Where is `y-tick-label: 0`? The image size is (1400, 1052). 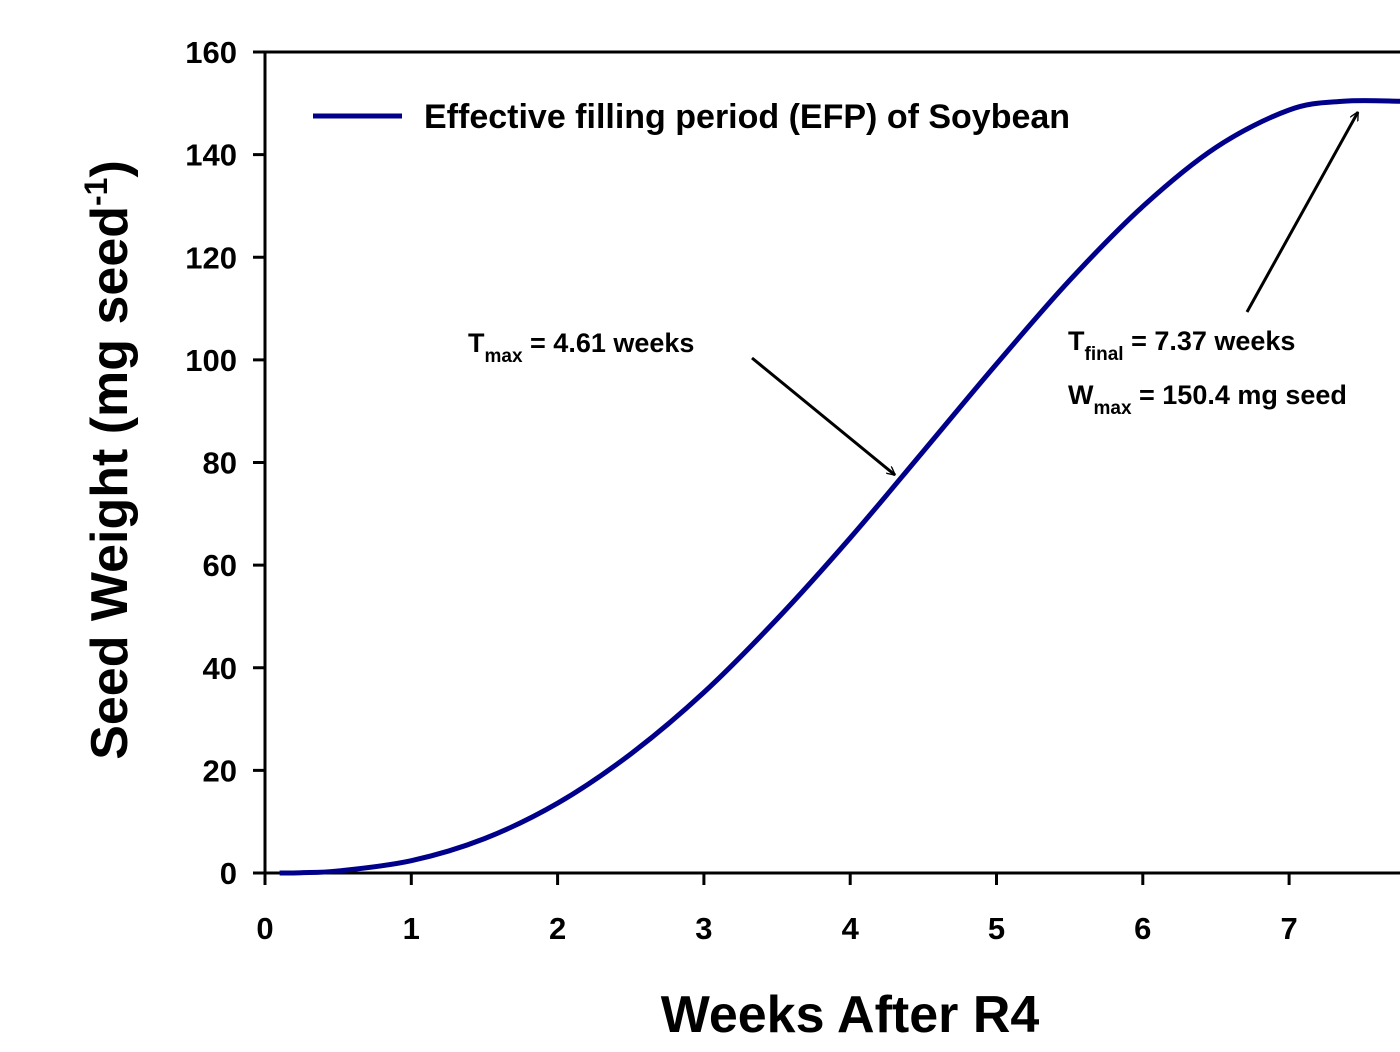
y-tick-label: 0 is located at coordinates (228, 873).